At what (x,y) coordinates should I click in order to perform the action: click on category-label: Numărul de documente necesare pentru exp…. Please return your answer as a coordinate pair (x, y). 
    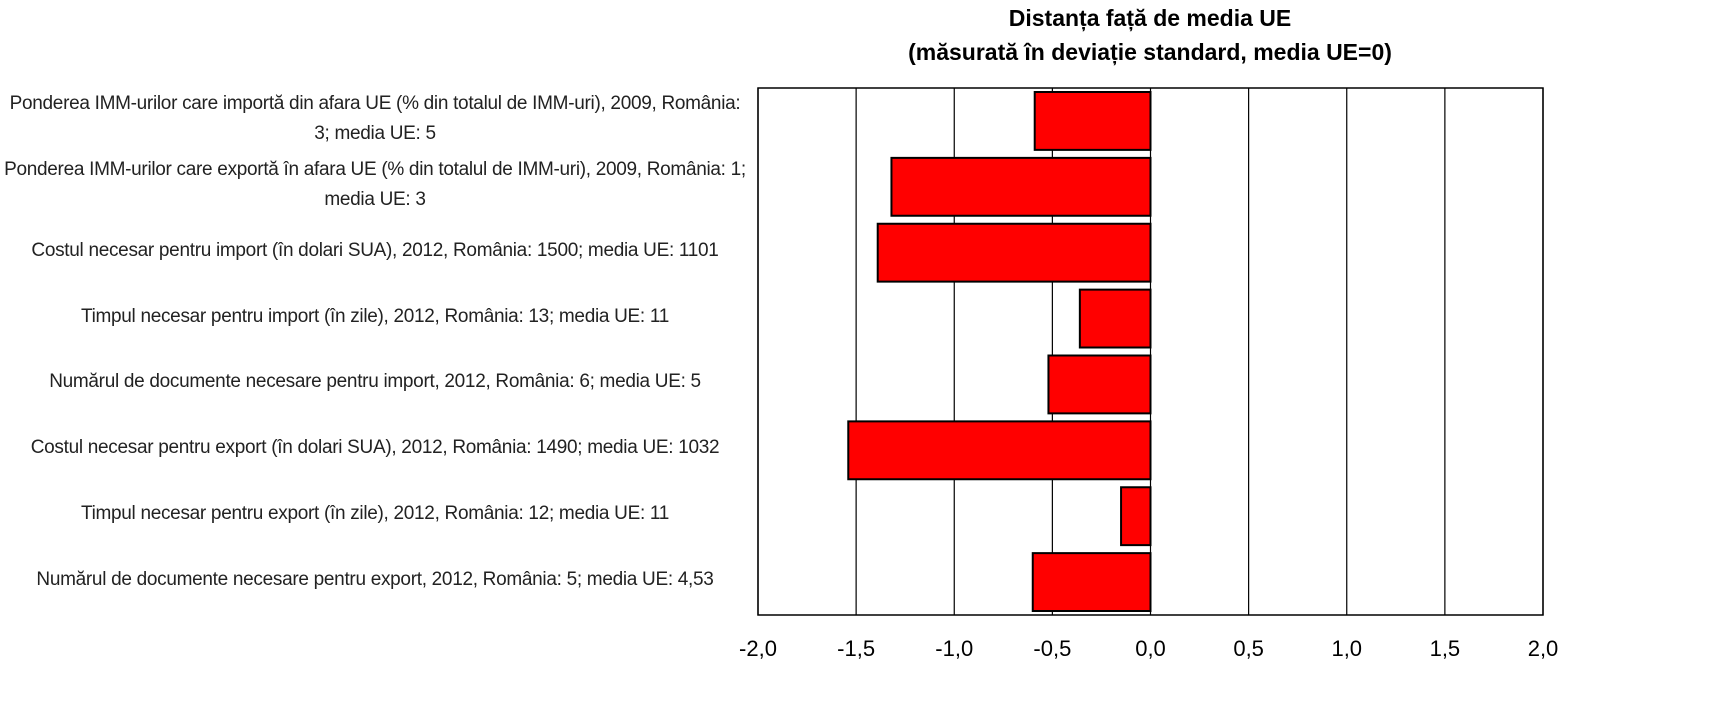
    Looking at the image, I should click on (375, 580).